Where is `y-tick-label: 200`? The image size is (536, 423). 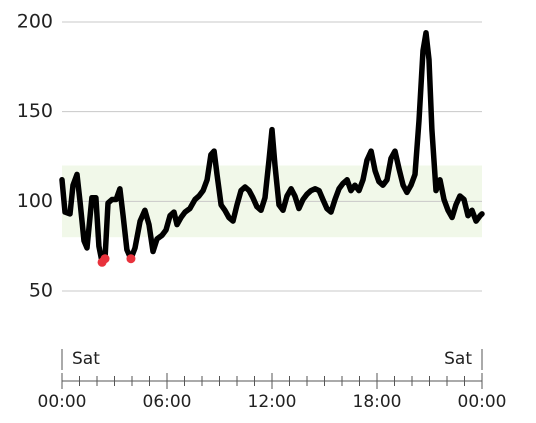
y-tick-label: 200 is located at coordinates (35, 22).